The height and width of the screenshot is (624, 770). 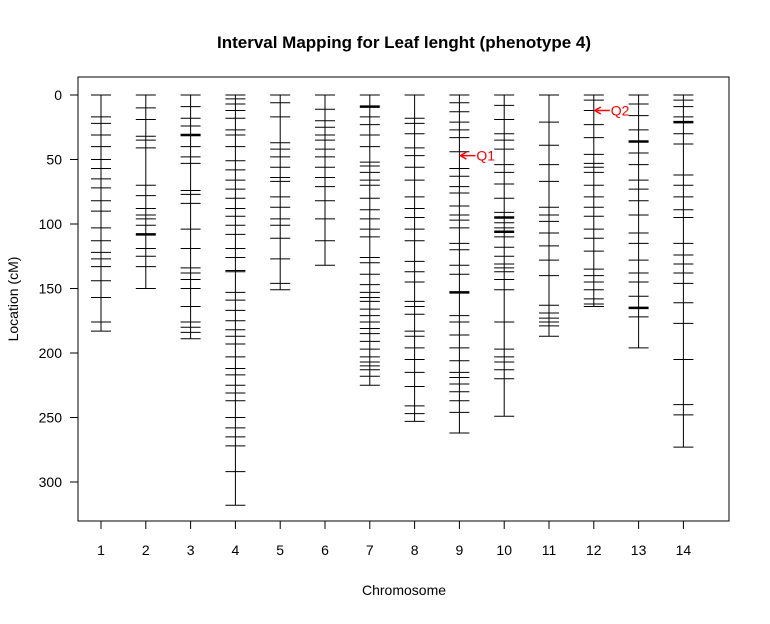 I want to click on y-axis-label: Location (cM), so click(x=13, y=299).